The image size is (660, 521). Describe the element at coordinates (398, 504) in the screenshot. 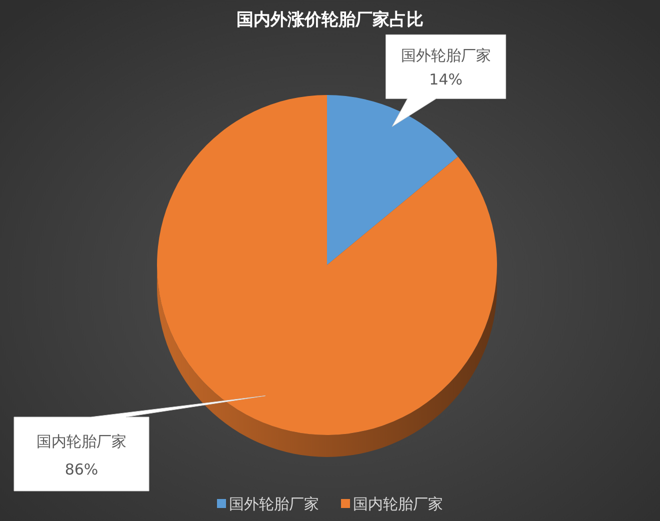

I see `legend-label: 国内轮胎厂家` at that location.